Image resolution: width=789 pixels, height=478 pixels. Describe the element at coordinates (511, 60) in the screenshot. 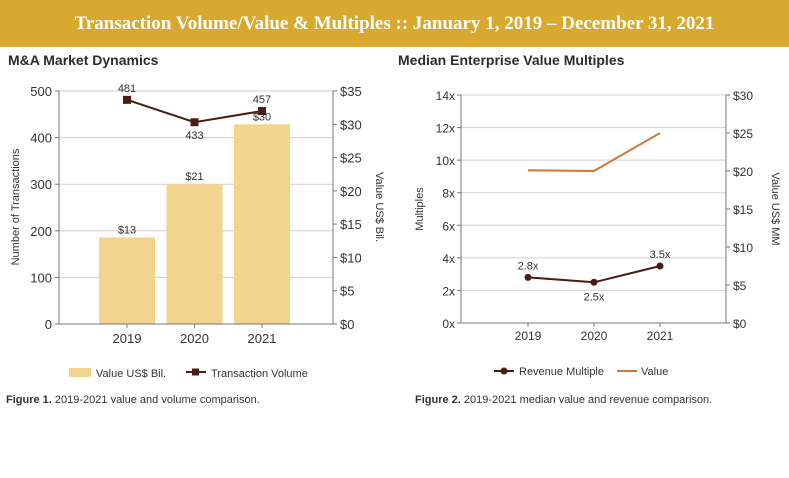

I see `chart2-title: Median Enterprise Value Multiples` at that location.